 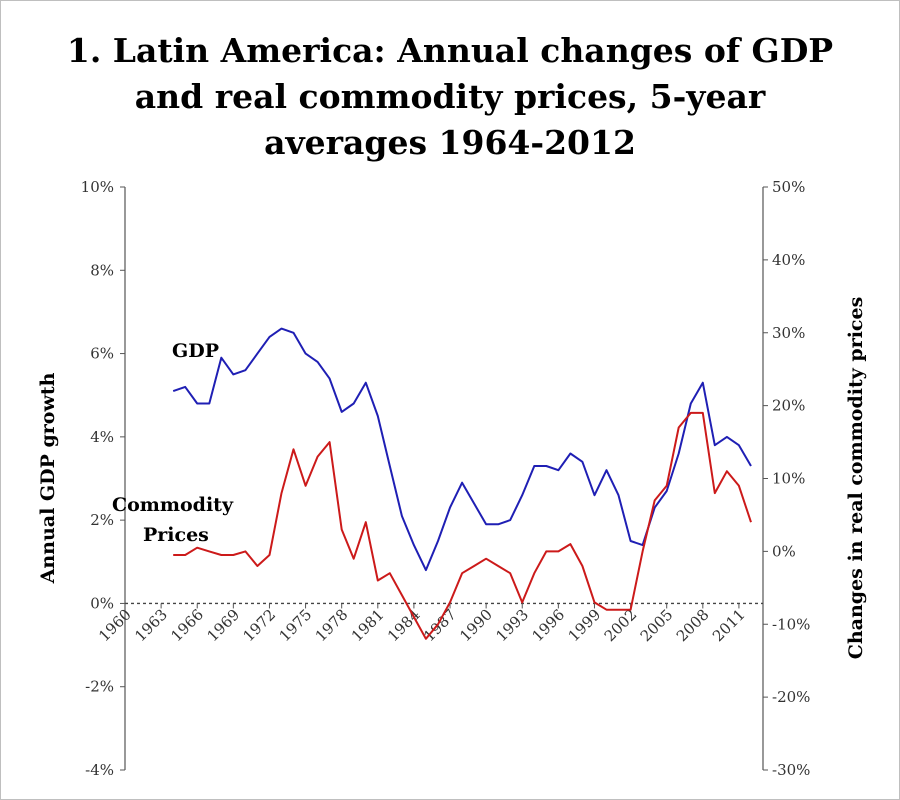 I want to click on y-tick-label-right: -10%, so click(x=791, y=624).